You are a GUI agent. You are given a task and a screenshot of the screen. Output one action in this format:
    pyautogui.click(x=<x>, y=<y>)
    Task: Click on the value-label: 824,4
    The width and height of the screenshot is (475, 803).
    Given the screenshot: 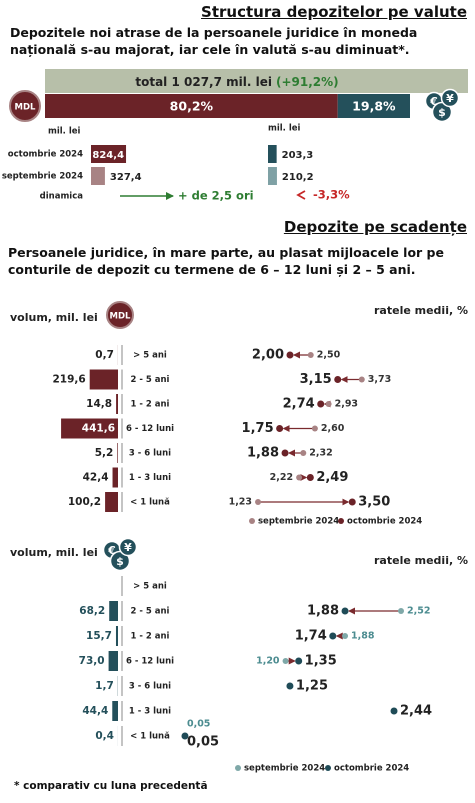 What is the action you would take?
    pyautogui.click(x=108, y=155)
    